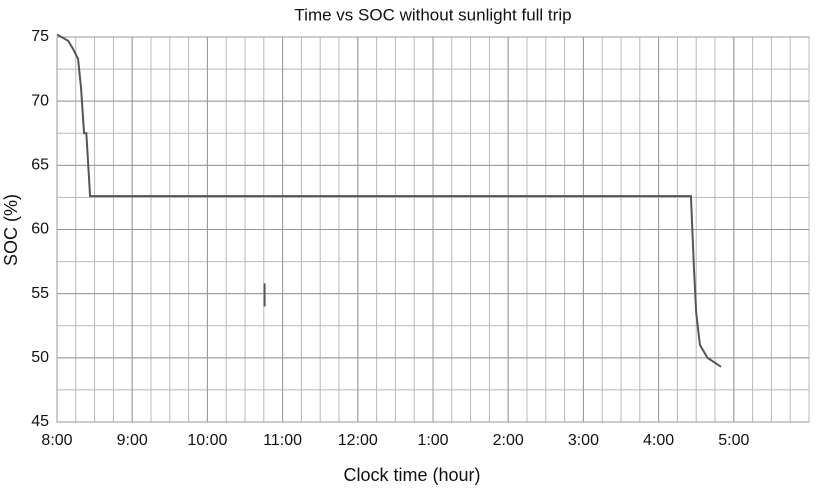 The width and height of the screenshot is (827, 493). Describe the element at coordinates (40, 229) in the screenshot. I see `y-tick-label: 60` at that location.